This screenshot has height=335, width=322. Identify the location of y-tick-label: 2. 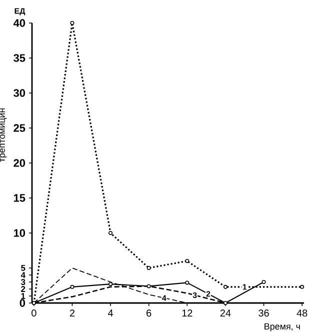
(23, 289).